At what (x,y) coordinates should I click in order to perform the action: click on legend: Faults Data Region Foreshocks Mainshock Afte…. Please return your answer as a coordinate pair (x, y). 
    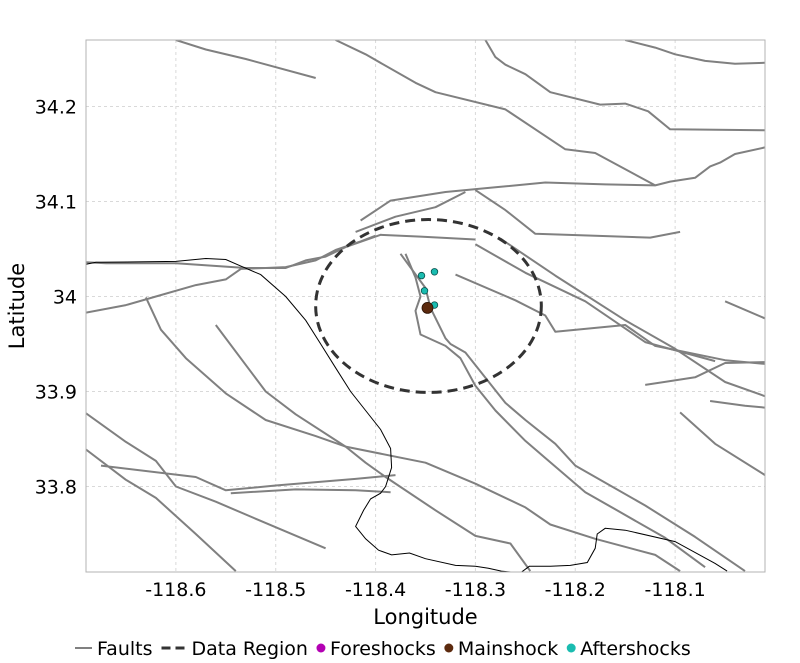
    Looking at the image, I should click on (383, 649).